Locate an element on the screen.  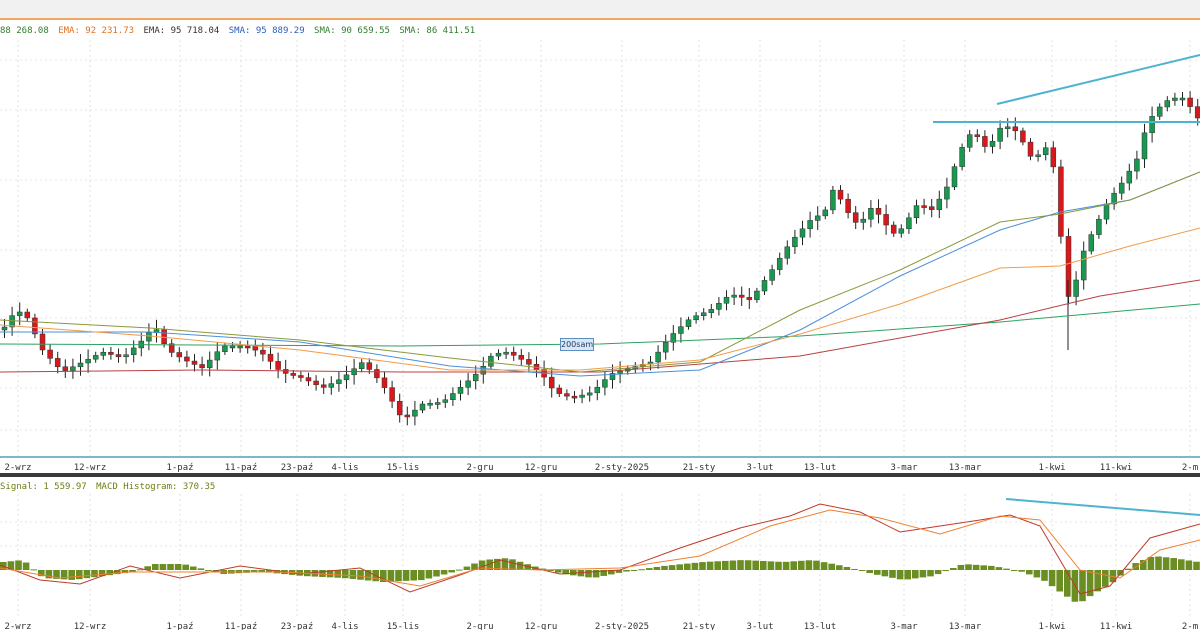
panel-separator is located at coordinates (600, 475).